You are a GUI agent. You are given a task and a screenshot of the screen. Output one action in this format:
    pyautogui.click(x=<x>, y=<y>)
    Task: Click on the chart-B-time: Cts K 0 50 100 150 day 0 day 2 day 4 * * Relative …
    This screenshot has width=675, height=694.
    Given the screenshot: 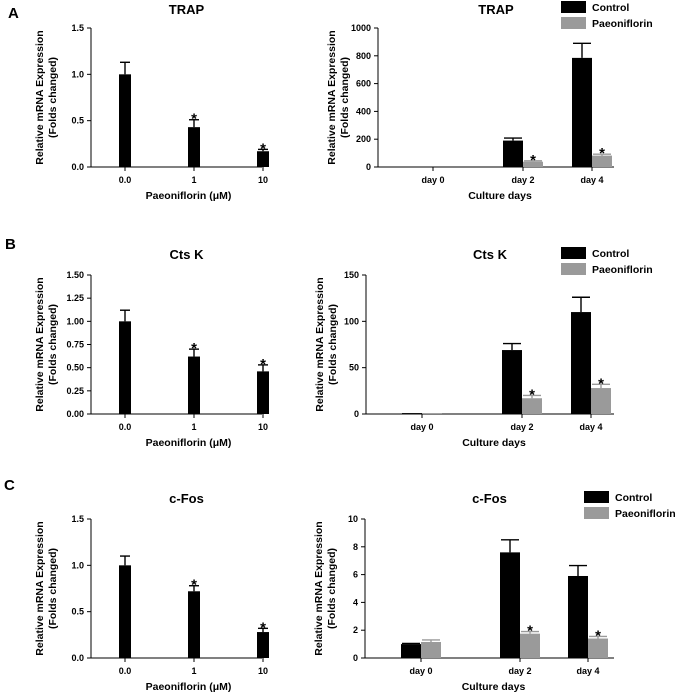 What is the action you would take?
    pyautogui.click(x=483, y=348)
    